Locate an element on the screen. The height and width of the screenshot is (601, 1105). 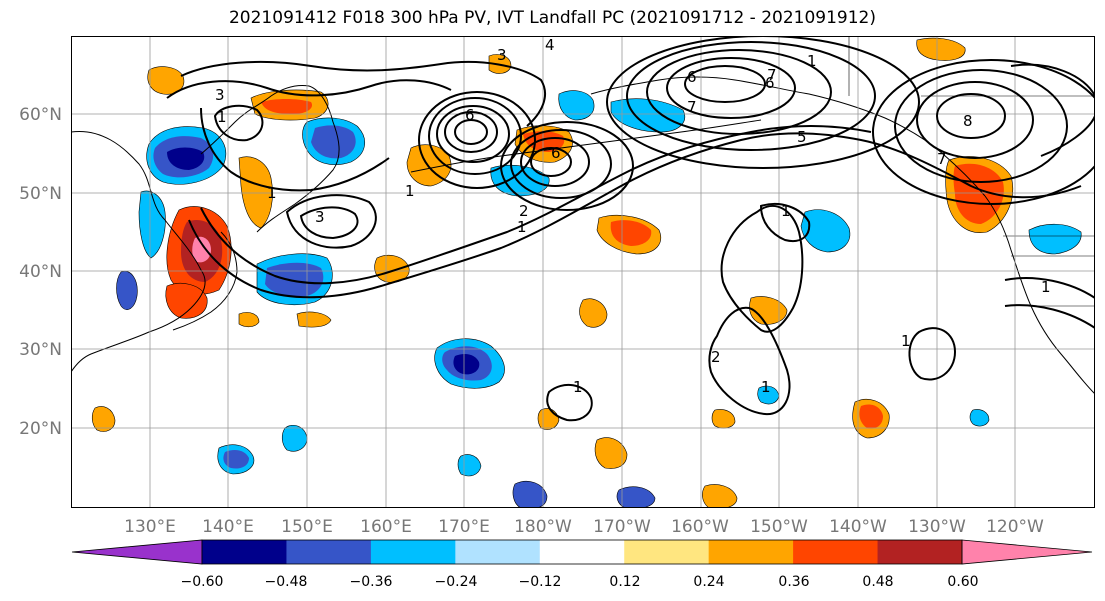
lon-label: 160°W is located at coordinates (700, 527).